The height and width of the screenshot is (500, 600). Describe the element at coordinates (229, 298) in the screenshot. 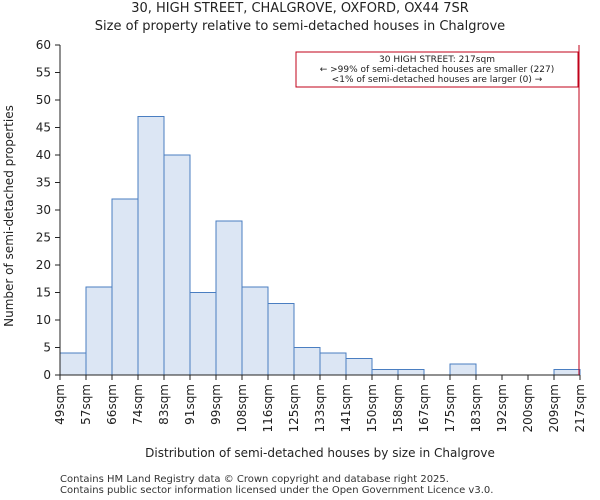

I see `bar-99sqm` at that location.